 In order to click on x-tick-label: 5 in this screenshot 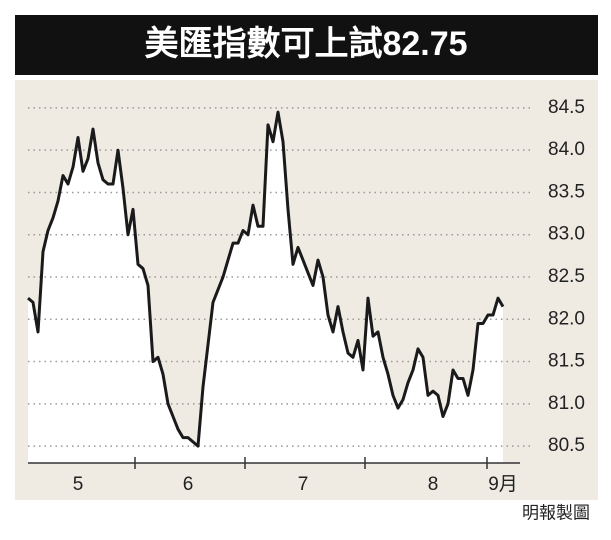, I will do `click(78, 484)`.